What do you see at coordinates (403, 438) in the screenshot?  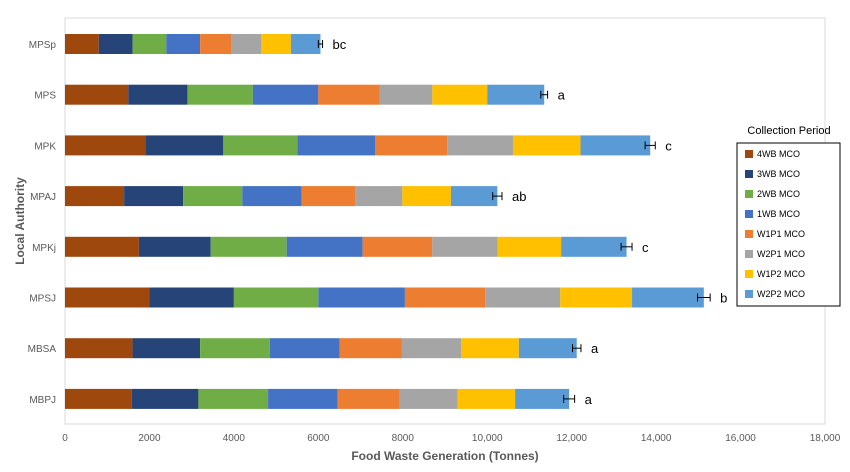 I see `x-tick-label: 8000` at bounding box center [403, 438].